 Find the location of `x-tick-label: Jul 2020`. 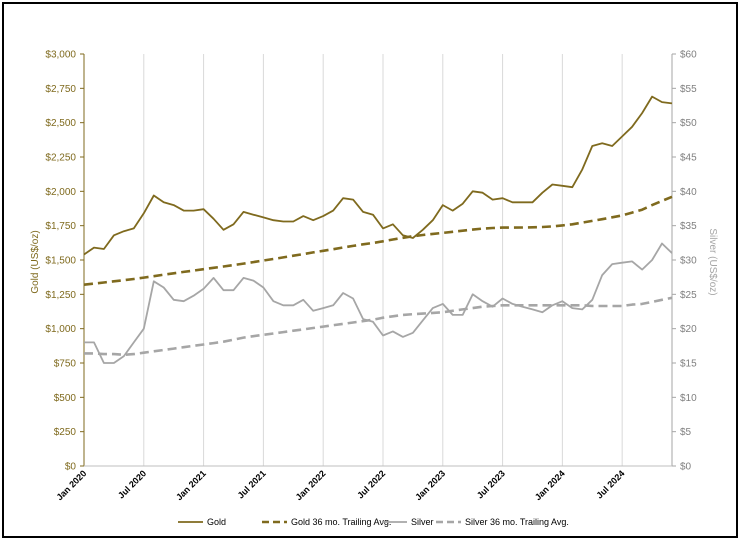

x-tick-label: Jul 2020 is located at coordinates (132, 484).